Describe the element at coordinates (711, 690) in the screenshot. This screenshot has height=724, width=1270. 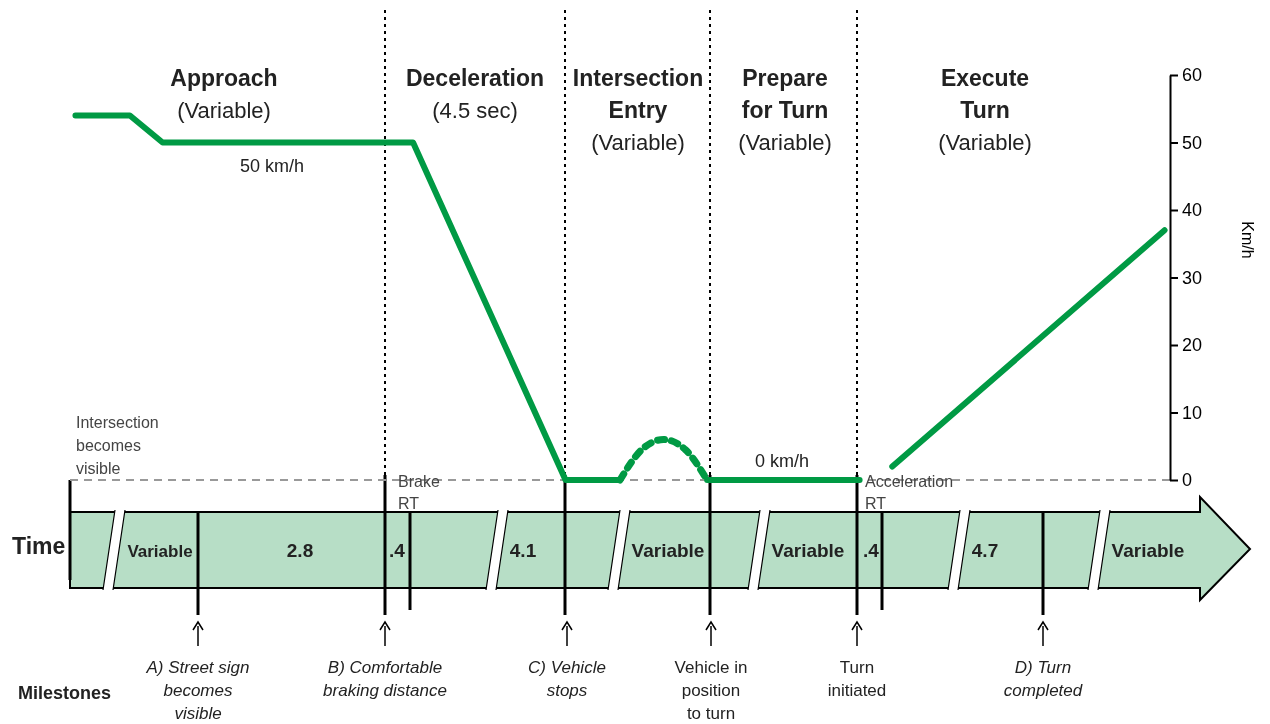
I see `text: Vehicle in position to turn` at that location.